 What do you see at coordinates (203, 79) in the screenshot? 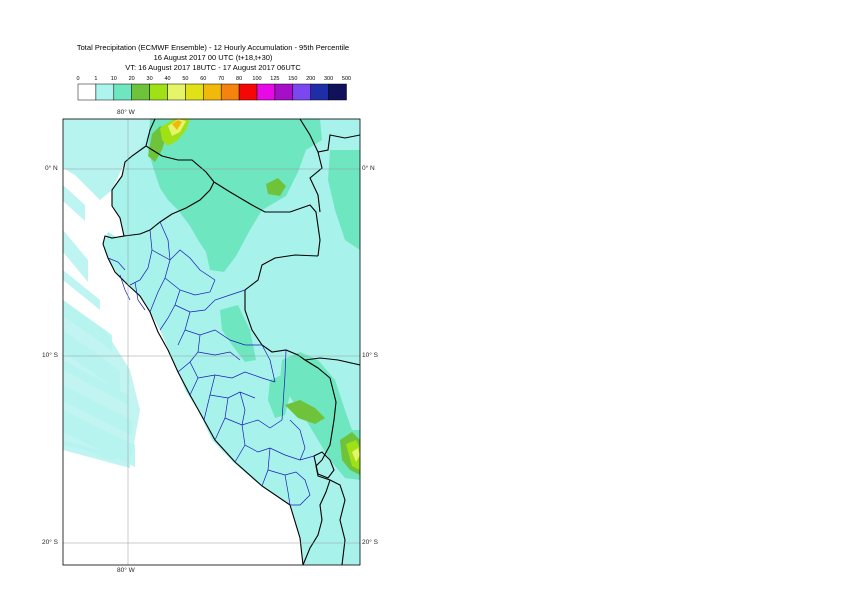
I see `legend-tick-label: 60` at bounding box center [203, 79].